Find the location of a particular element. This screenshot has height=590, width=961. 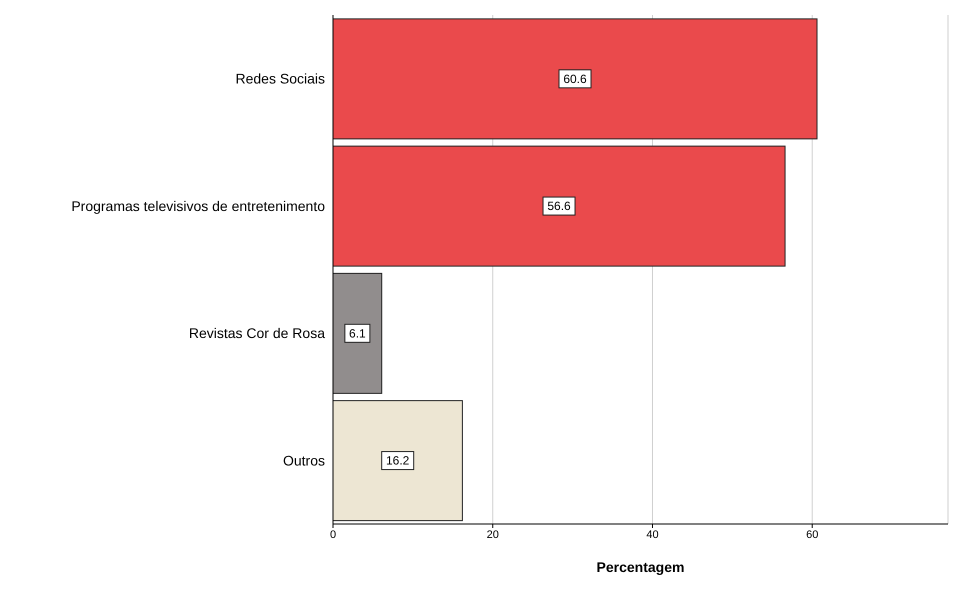

y-tick-label: Programas televisivos de entretenimento is located at coordinates (198, 206).